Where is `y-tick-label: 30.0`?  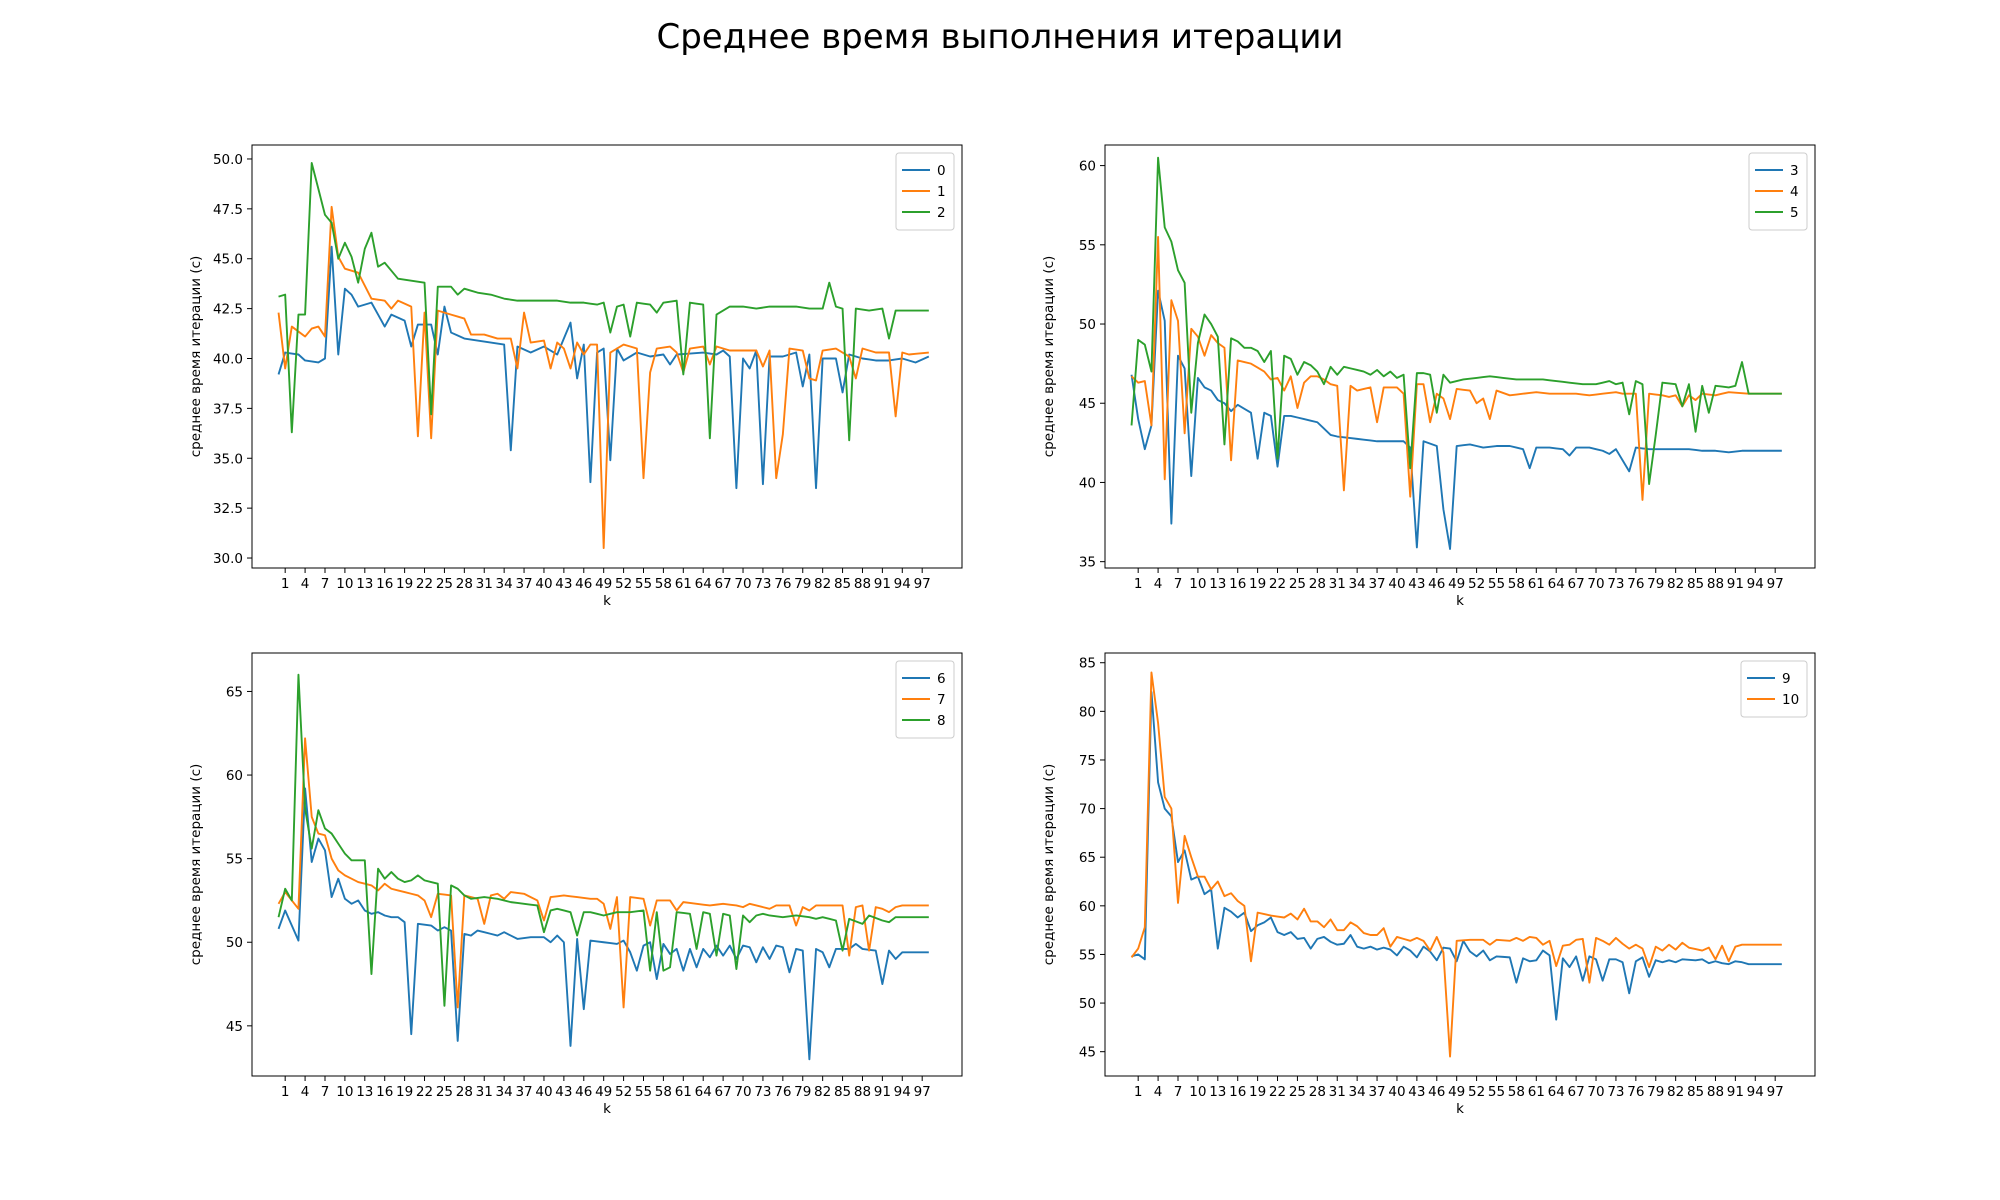
y-tick-label: 30.0 is located at coordinates (228, 559).